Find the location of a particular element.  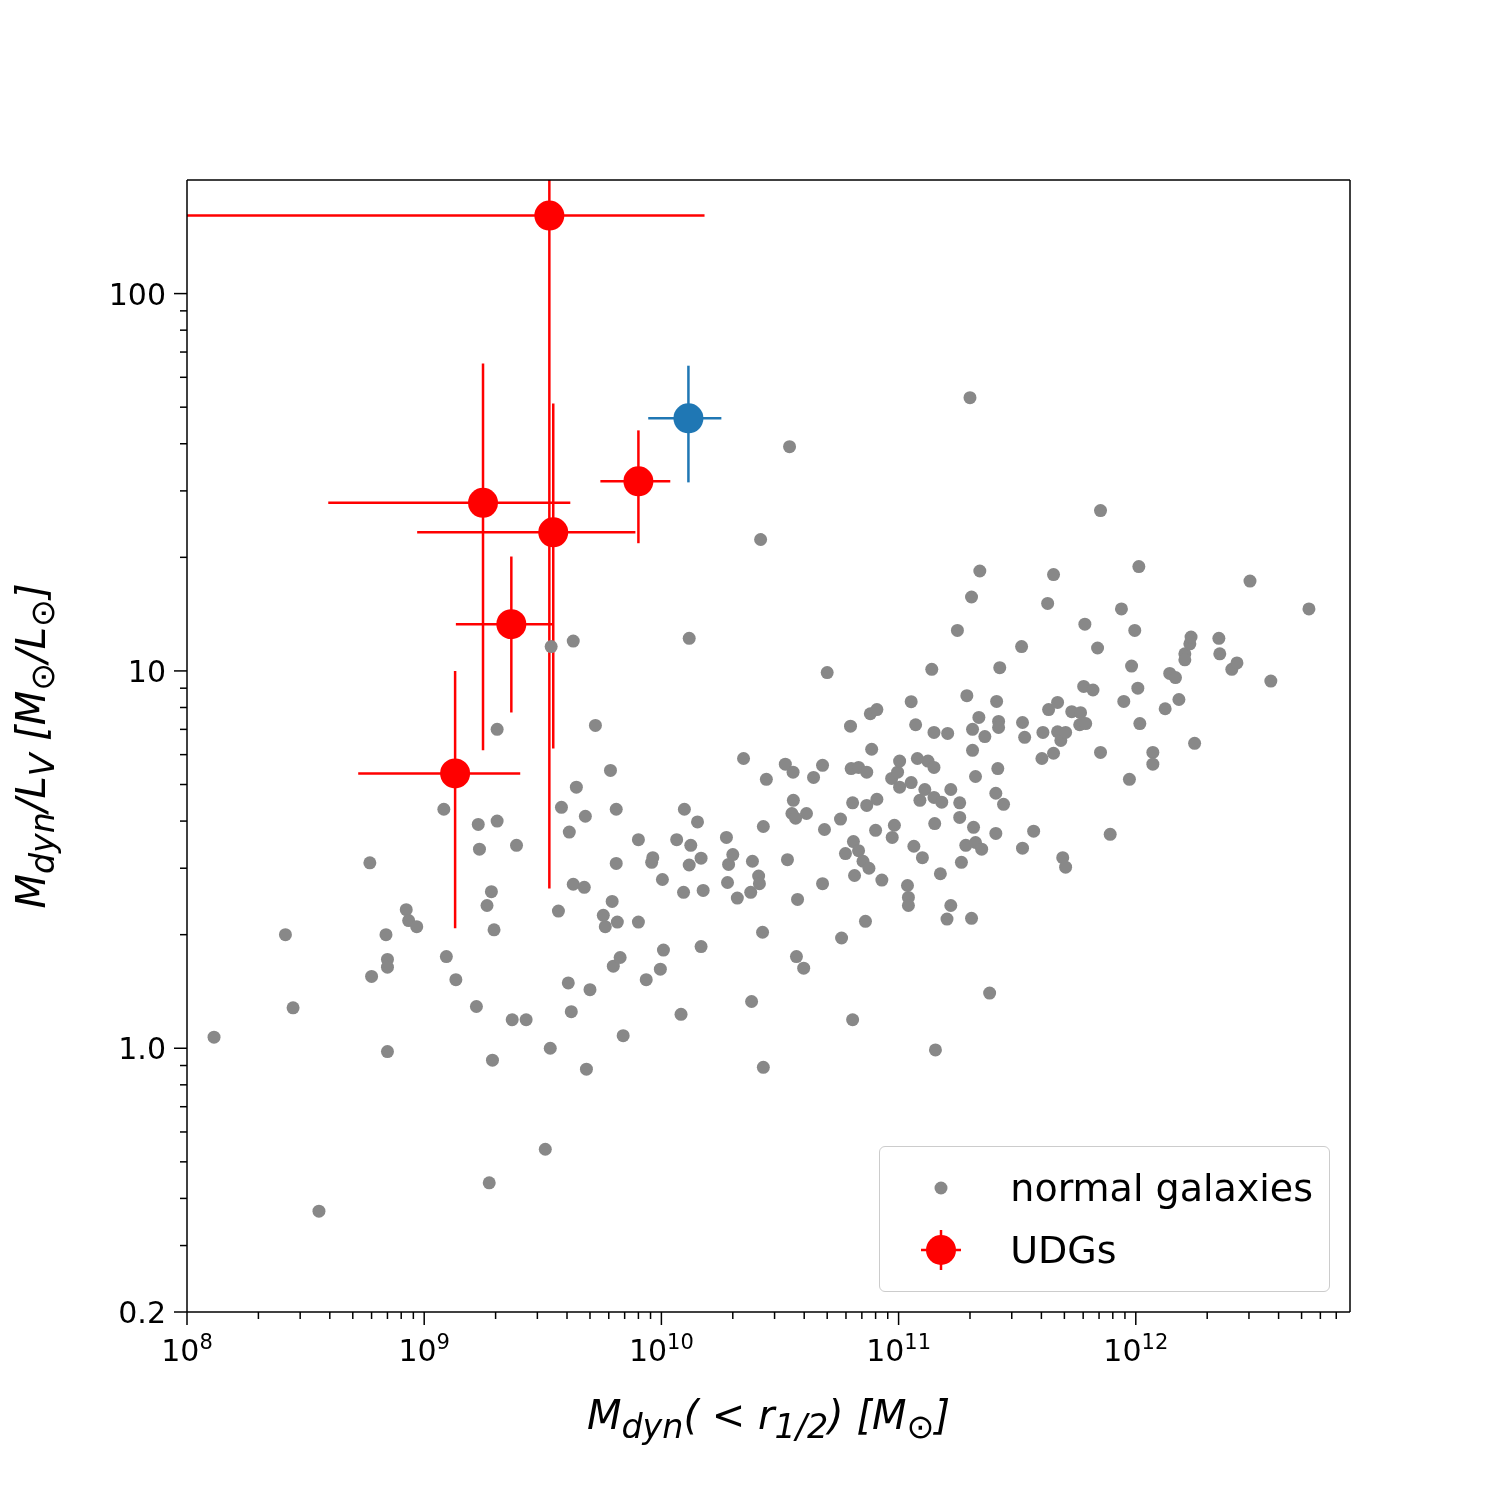

y-tick-label: 10 is located at coordinates (146, 671).